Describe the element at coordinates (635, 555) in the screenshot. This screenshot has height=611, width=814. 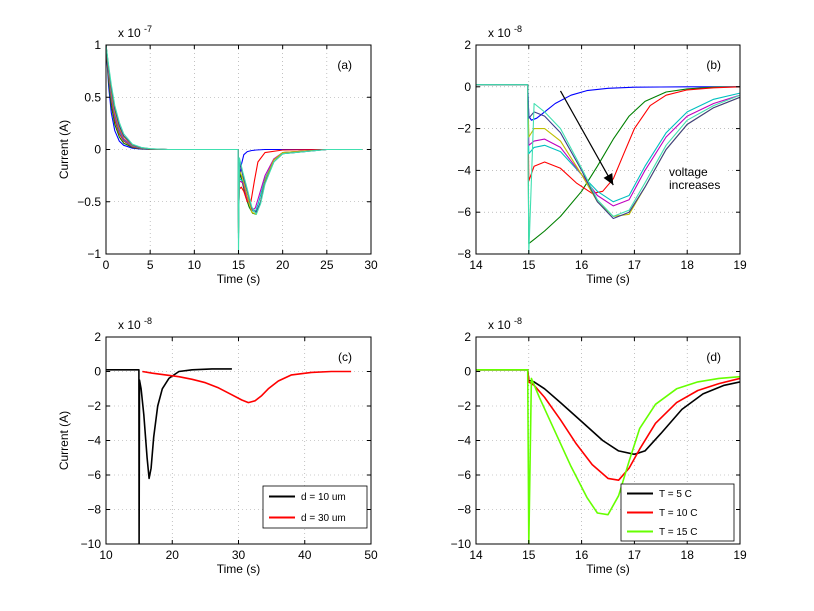
I see `x-tick-label: 17` at that location.